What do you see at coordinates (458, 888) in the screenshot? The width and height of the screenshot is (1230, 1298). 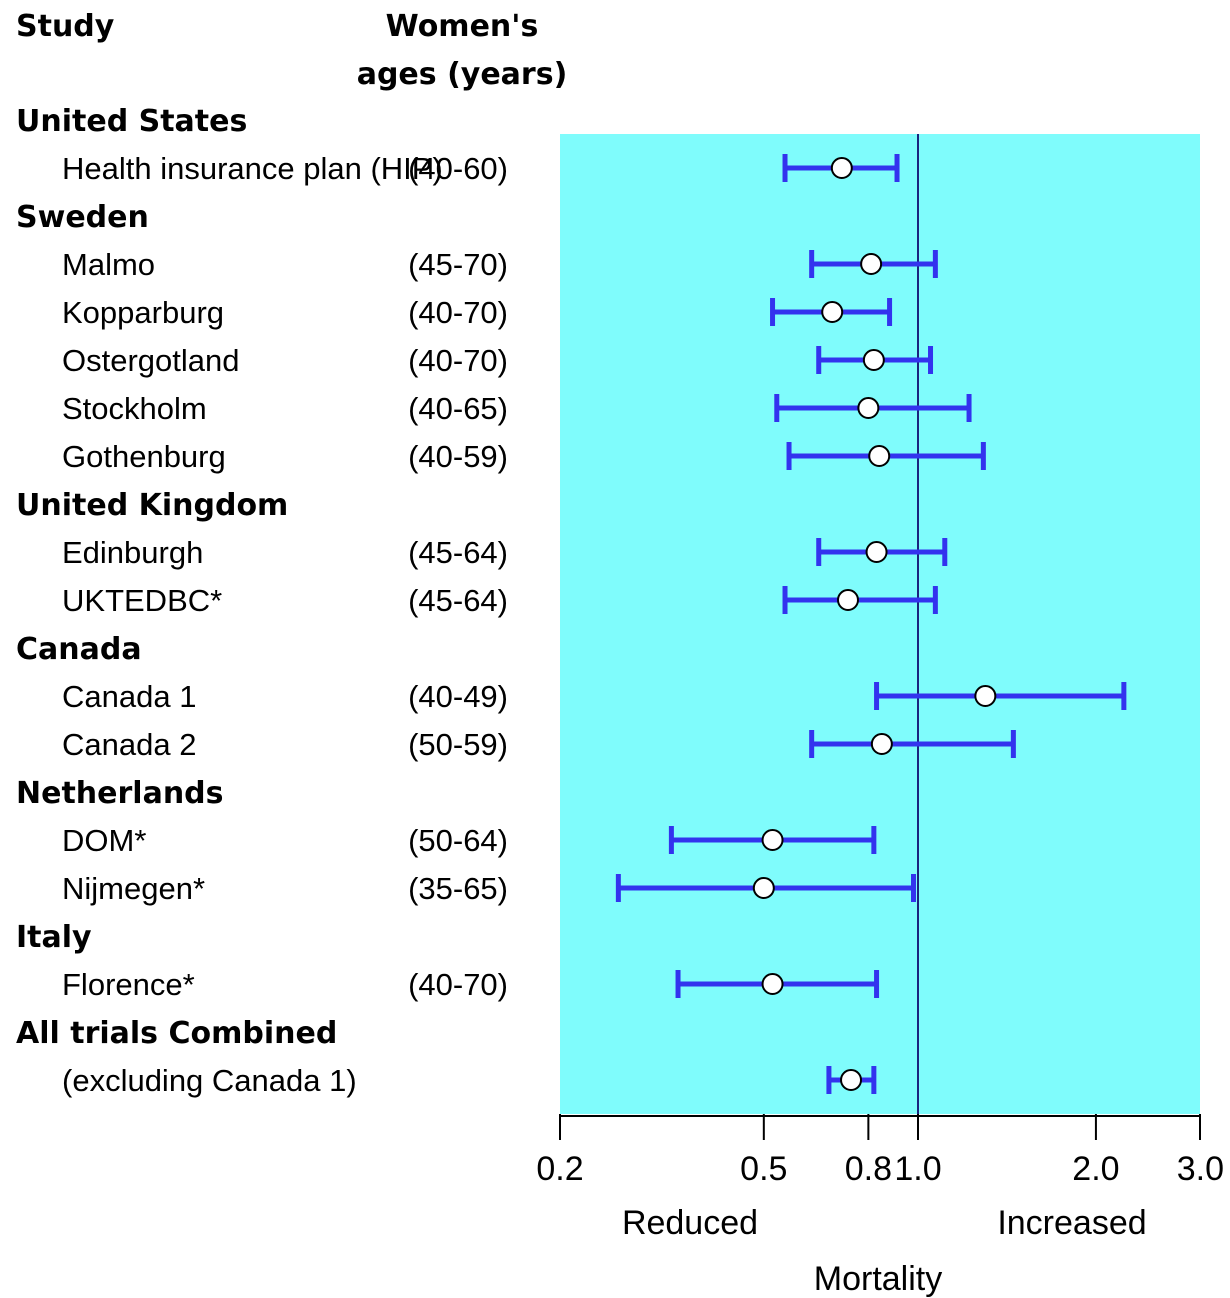 I see `age-range-label: (35-65)` at bounding box center [458, 888].